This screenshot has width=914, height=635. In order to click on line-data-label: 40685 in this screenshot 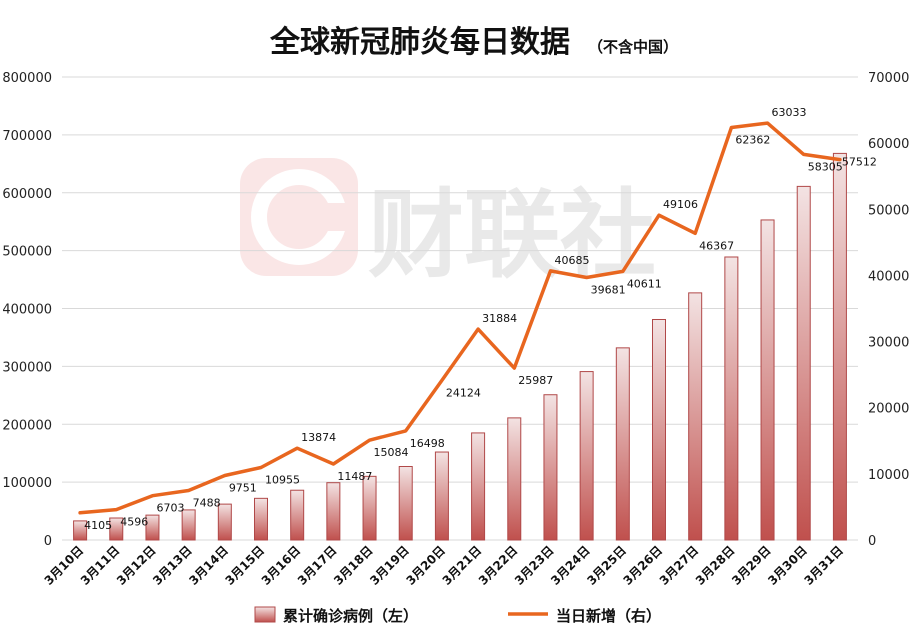, I will do `click(571, 260)`.